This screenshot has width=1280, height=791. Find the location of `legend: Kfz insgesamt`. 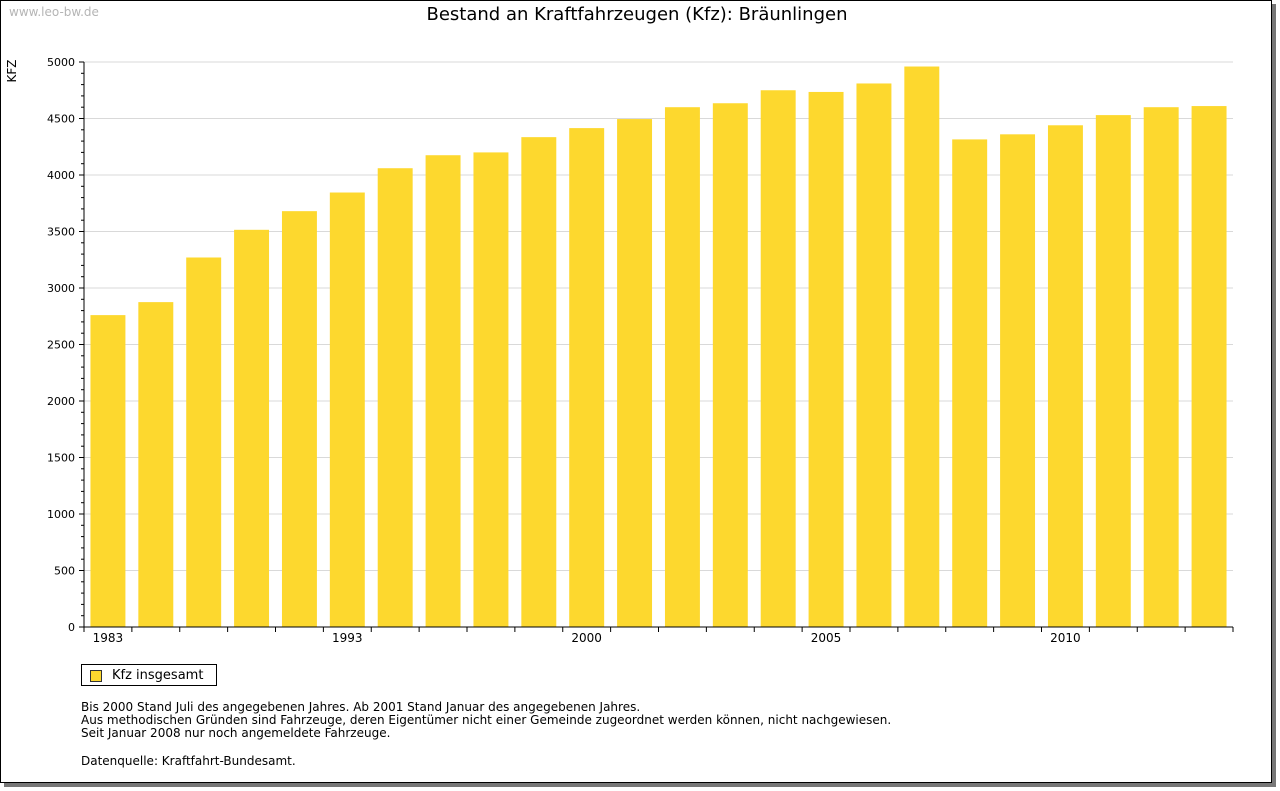

legend: Kfz insgesamt is located at coordinates (149, 675).